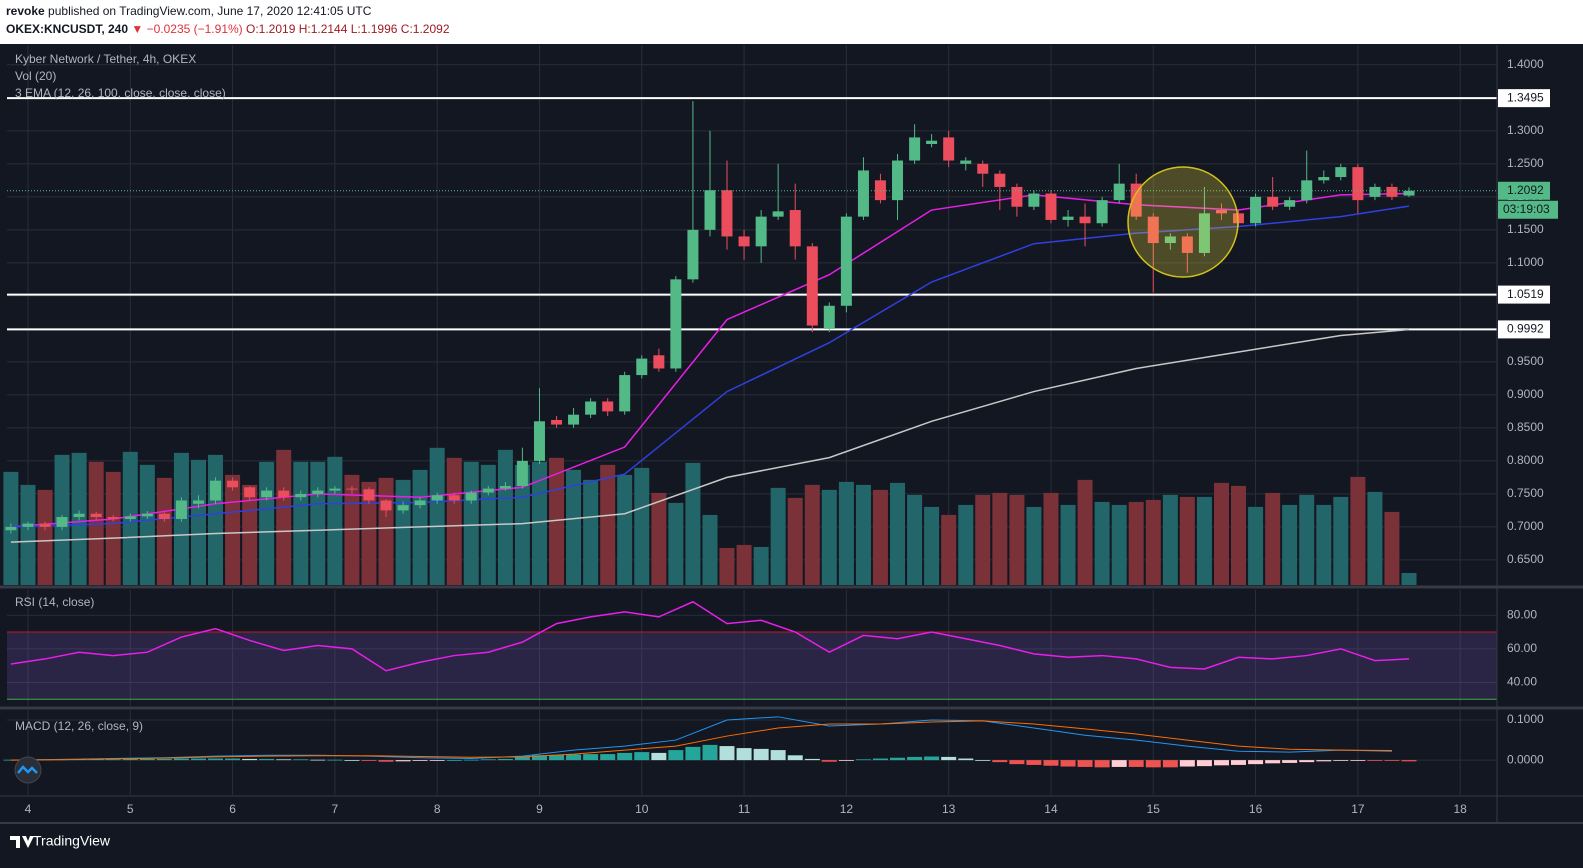  I want to click on y-tick-label: 1.4000, so click(1525, 64).